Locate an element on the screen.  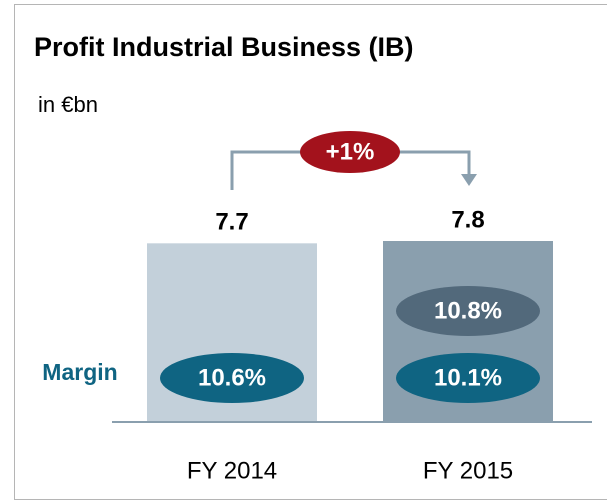
margin-value: 10.8% is located at coordinates (468, 310).